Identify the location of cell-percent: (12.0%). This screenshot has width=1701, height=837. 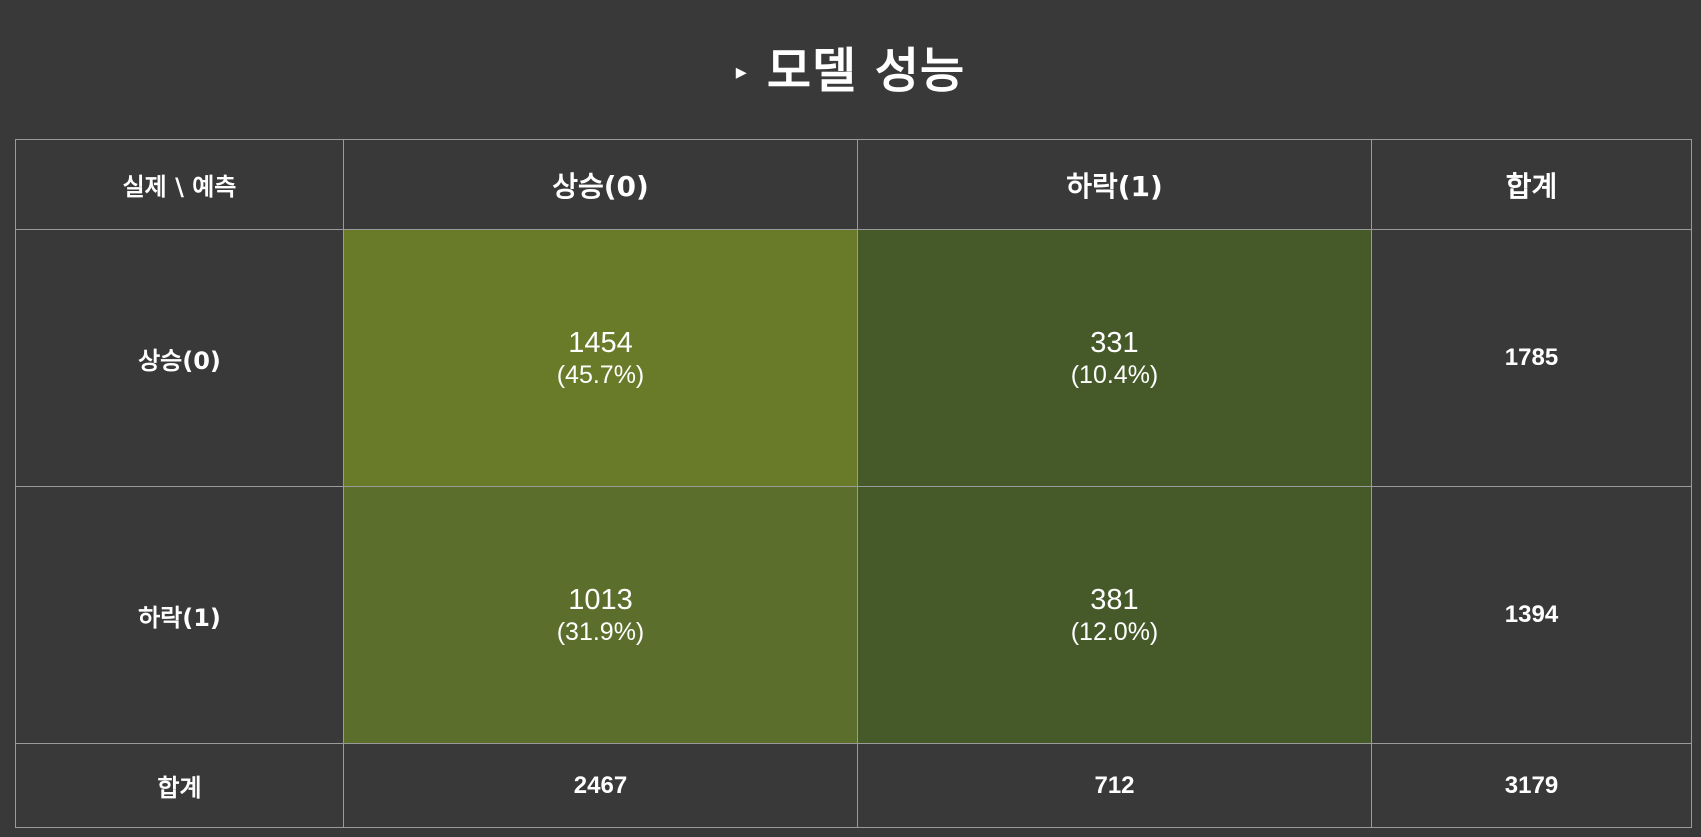
(1114, 632).